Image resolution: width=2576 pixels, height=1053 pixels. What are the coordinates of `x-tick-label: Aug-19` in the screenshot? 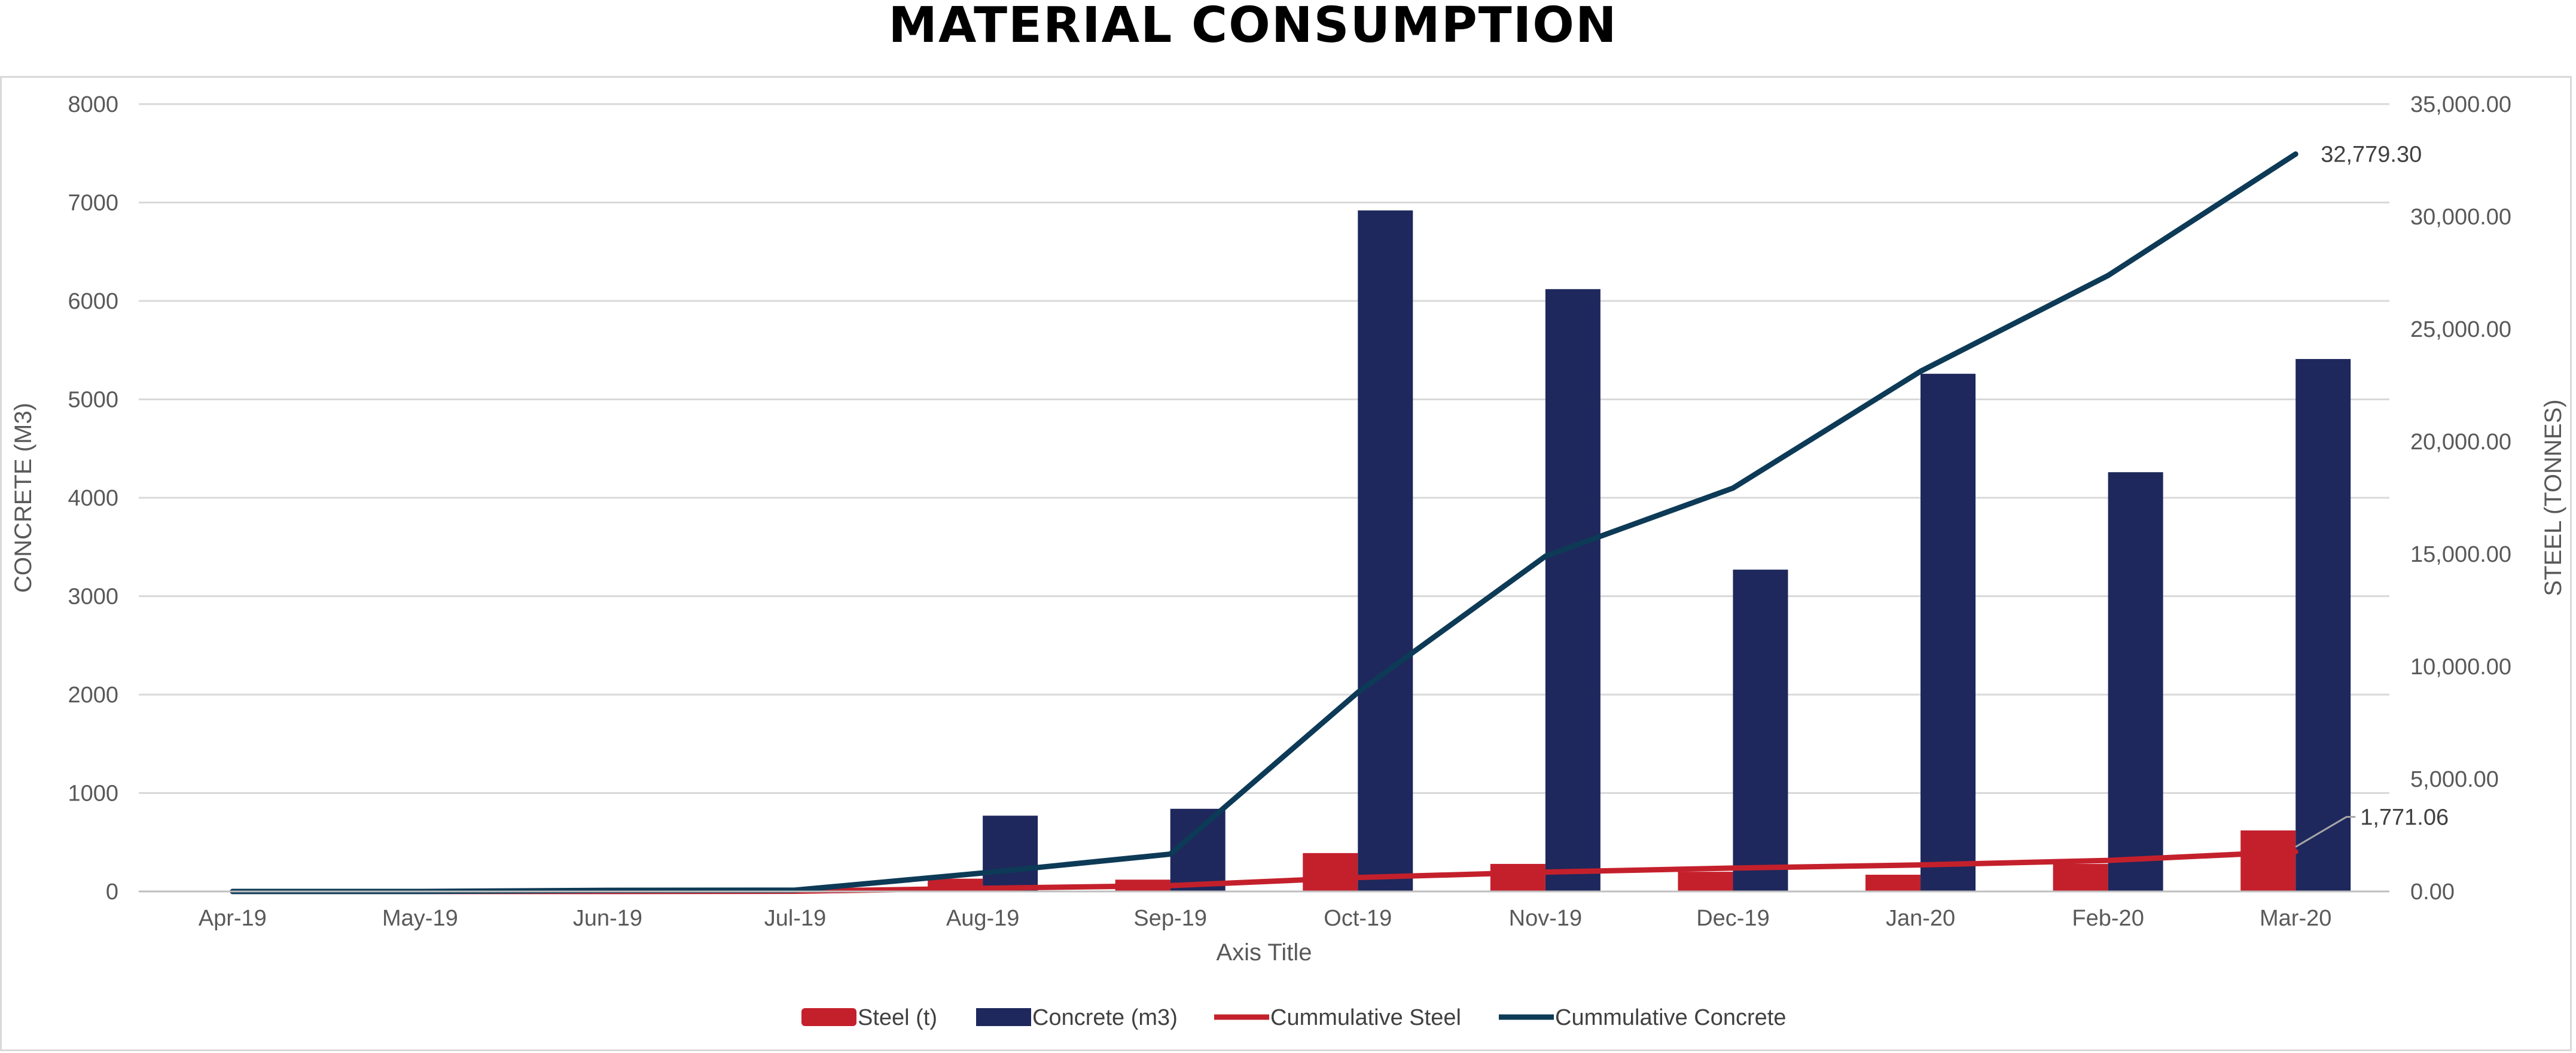 It's located at (983, 918).